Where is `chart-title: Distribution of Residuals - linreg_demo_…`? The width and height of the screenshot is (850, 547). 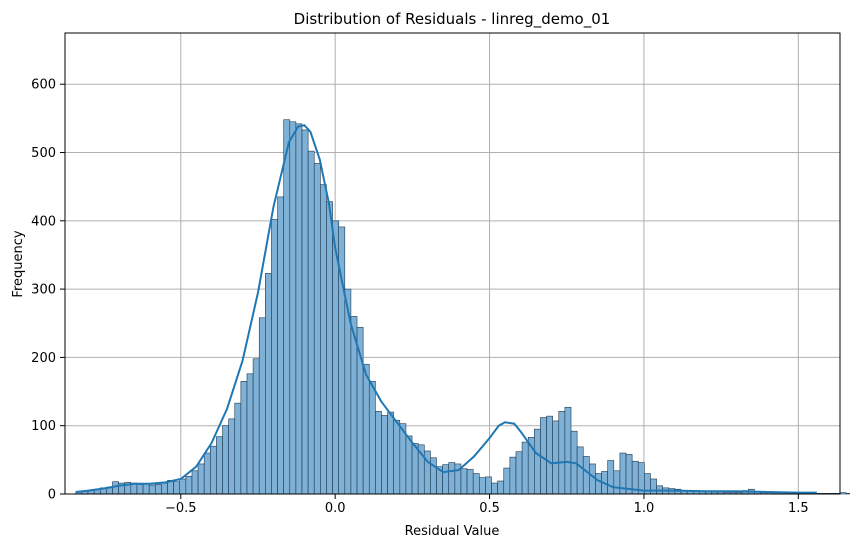
chart-title: Distribution of Residuals - linreg_demo_… is located at coordinates (452, 19).